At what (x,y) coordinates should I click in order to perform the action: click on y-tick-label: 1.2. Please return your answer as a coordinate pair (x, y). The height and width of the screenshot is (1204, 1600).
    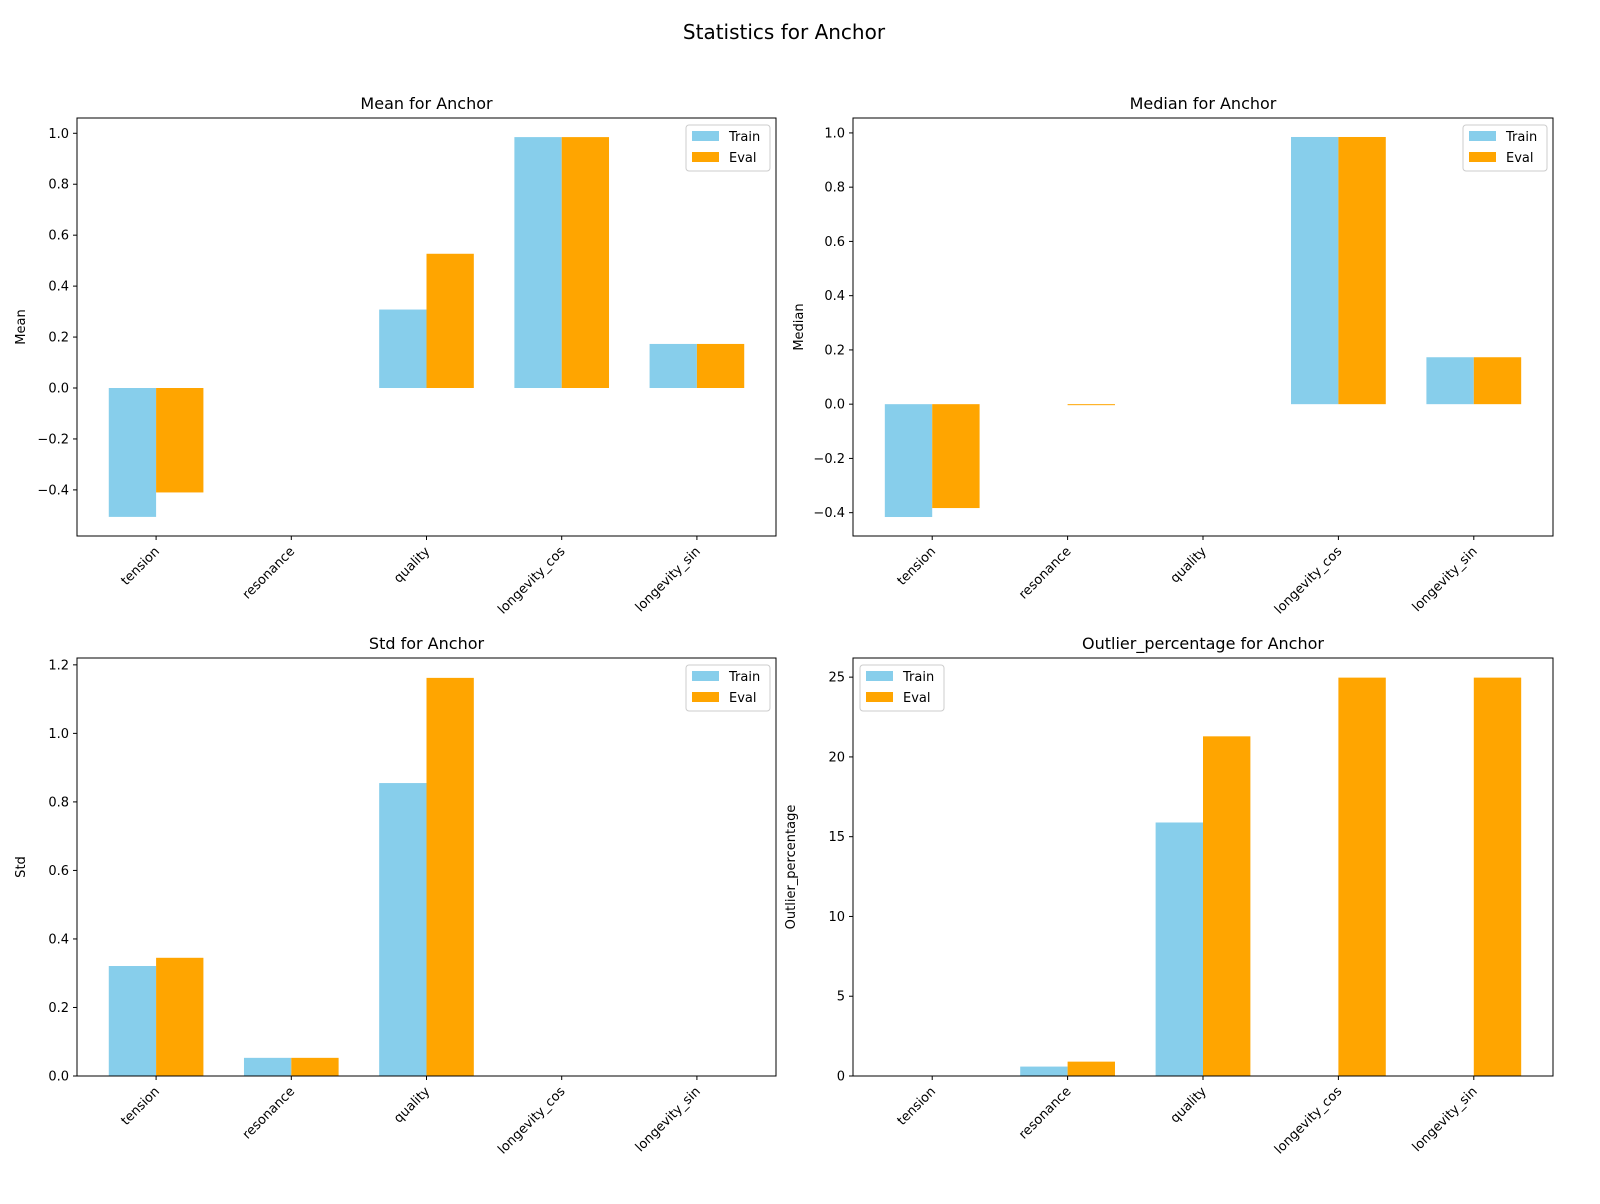
    Looking at the image, I should click on (58, 665).